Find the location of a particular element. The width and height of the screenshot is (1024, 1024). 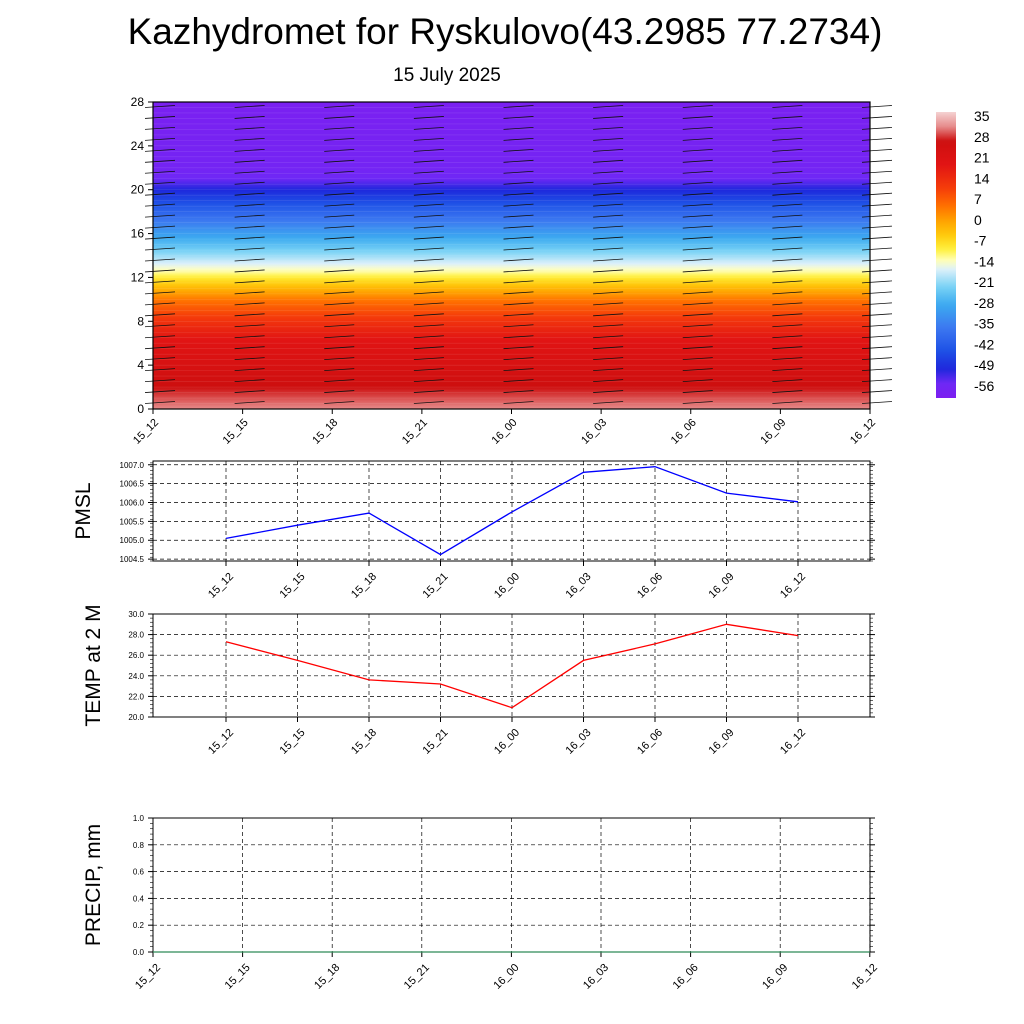

y-tick-label: 1005.5 is located at coordinates (132, 521).